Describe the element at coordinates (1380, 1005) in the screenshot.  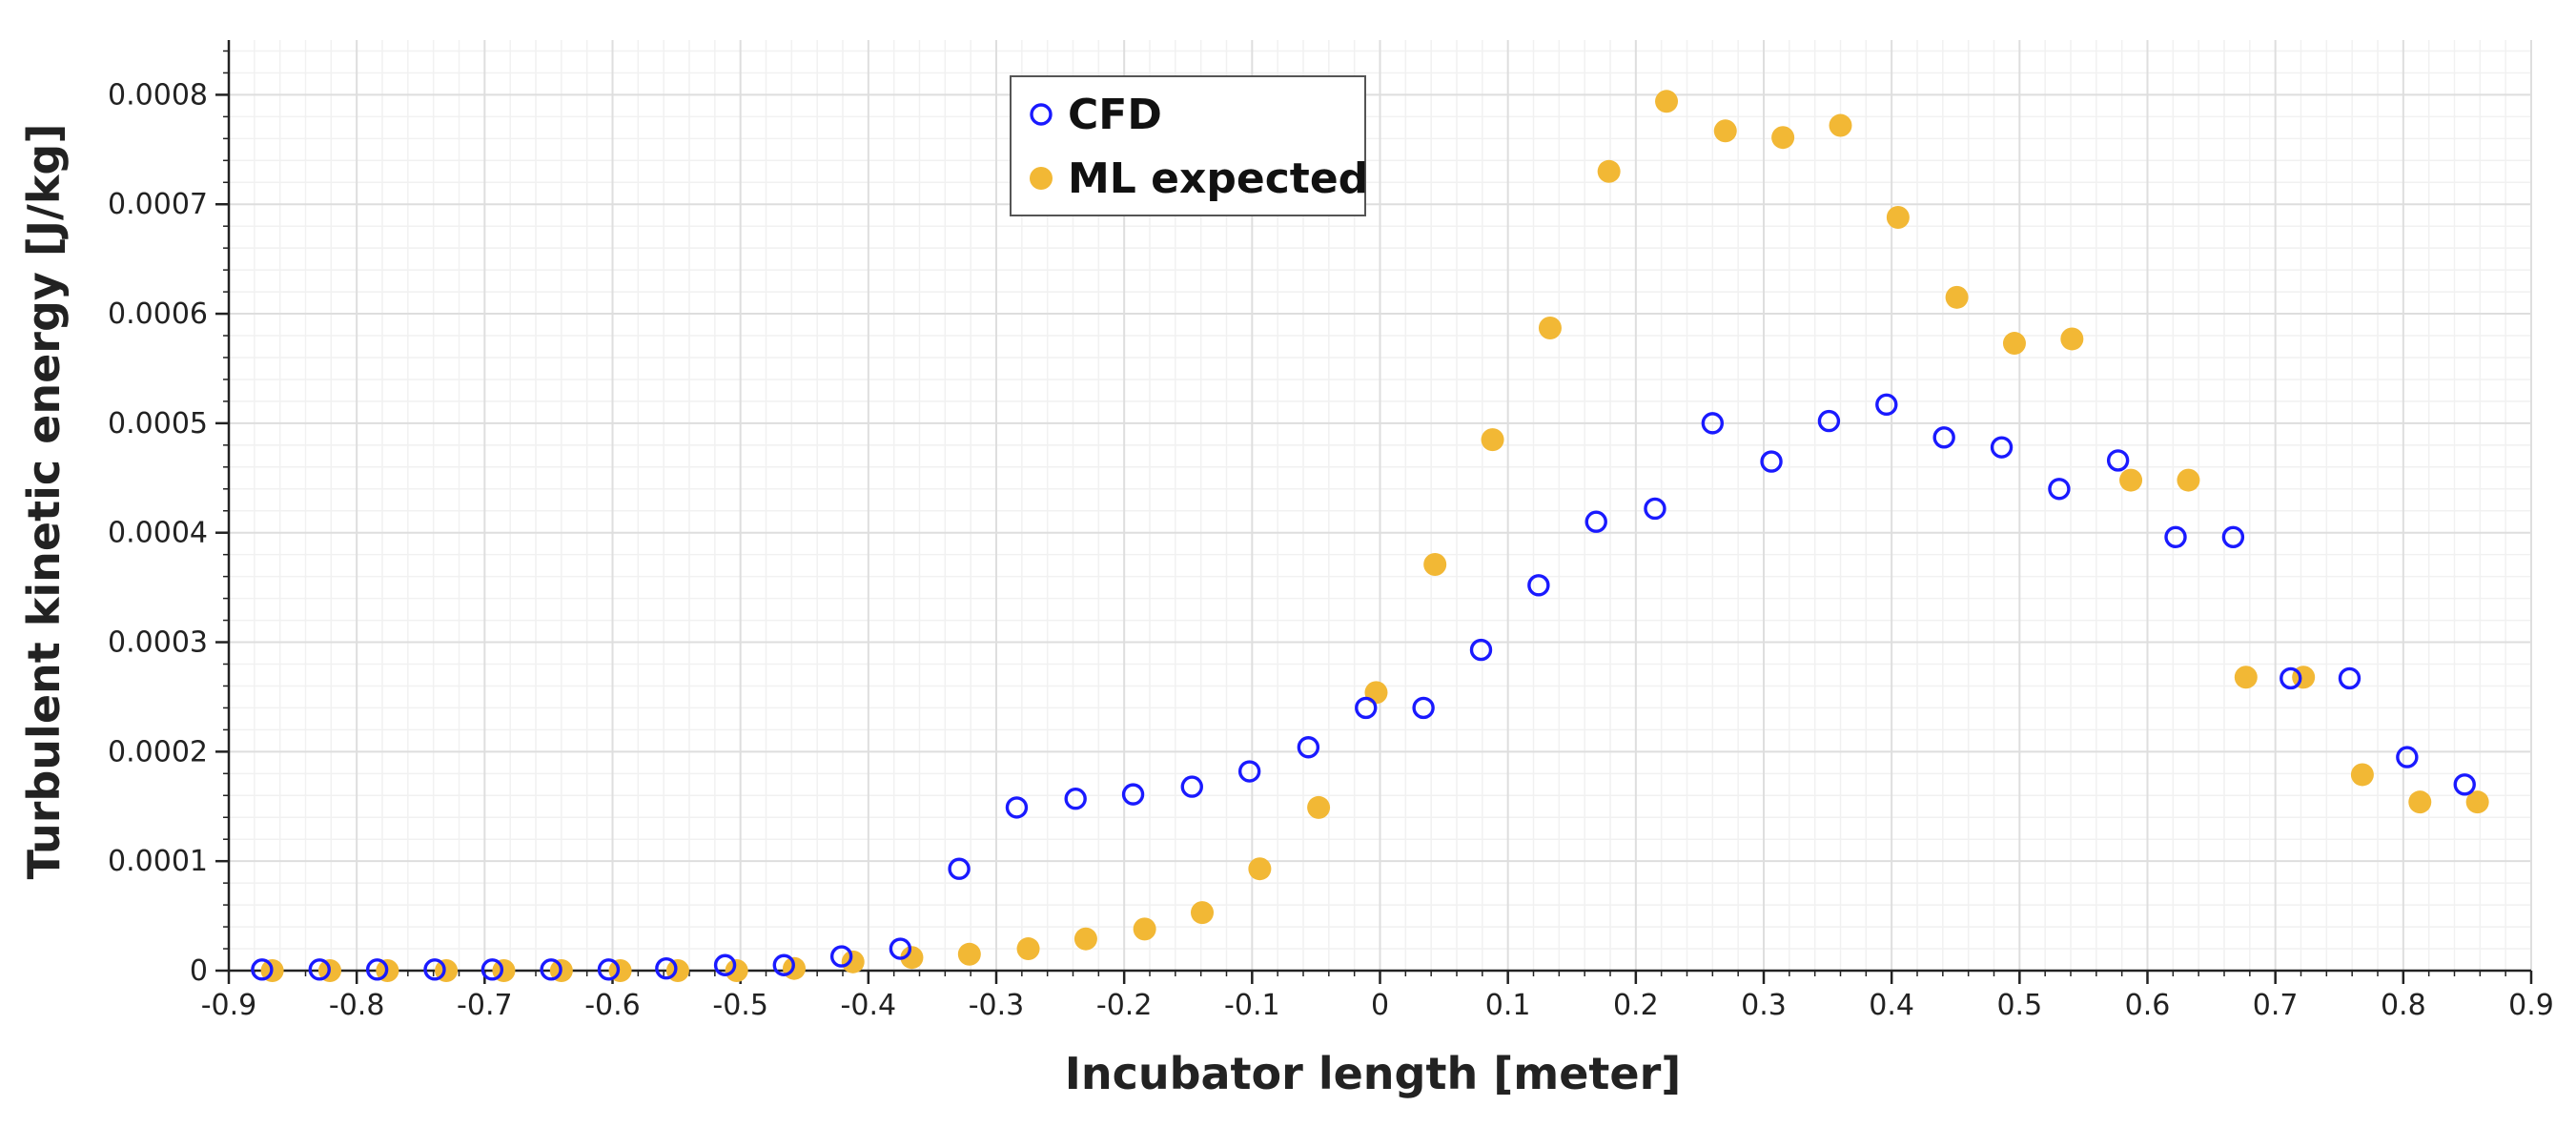
I see `x-tick-label: 0` at that location.